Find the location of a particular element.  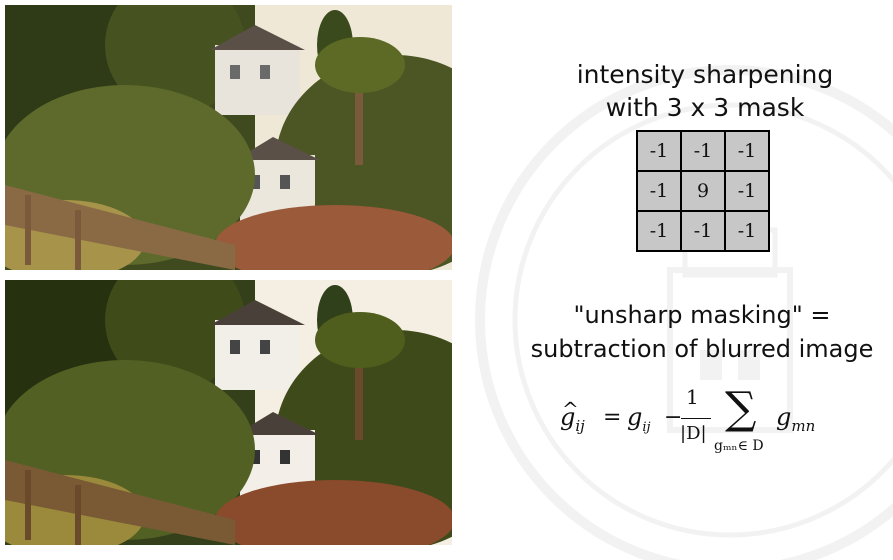

unsharp-formula: ^ gij = gij − 1 |D| ∑ gₘₙ∈ D gmn is located at coordinates (710, 425).